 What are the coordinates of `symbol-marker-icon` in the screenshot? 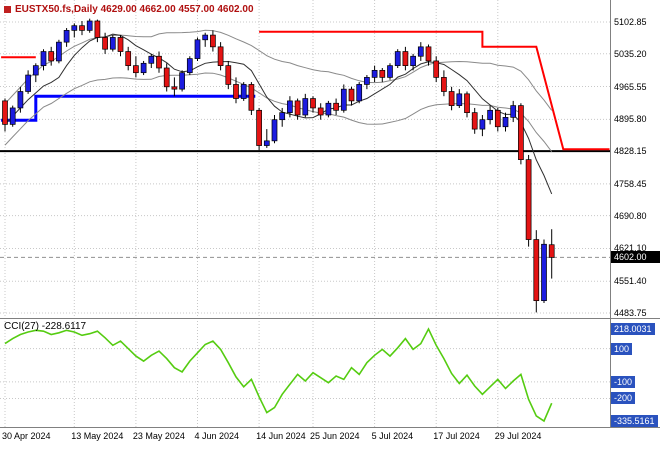 It's located at (7, 9).